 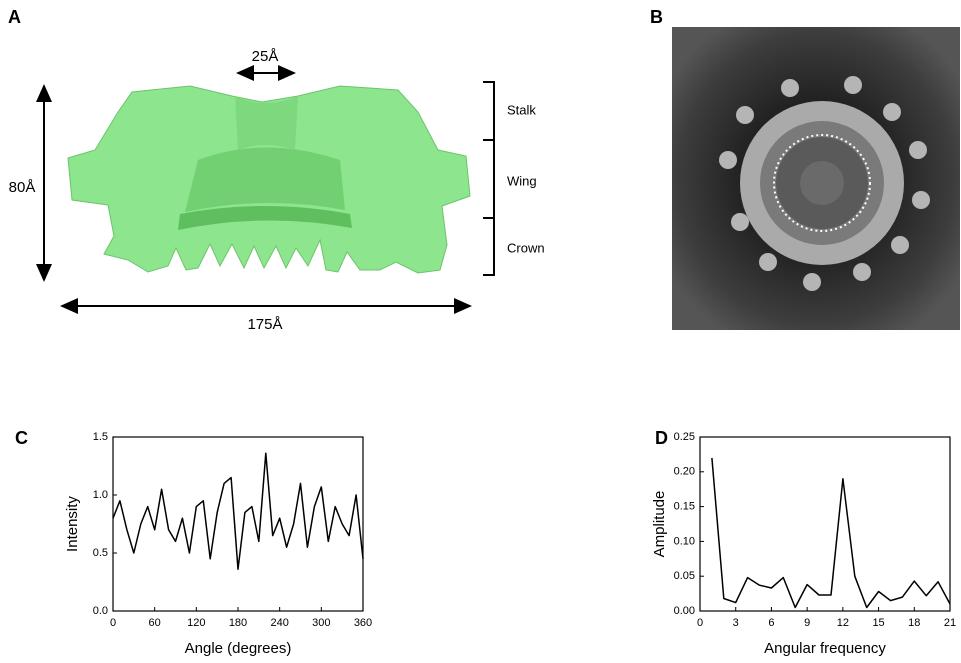 I want to click on x-tick-label: 18, so click(x=914, y=623).